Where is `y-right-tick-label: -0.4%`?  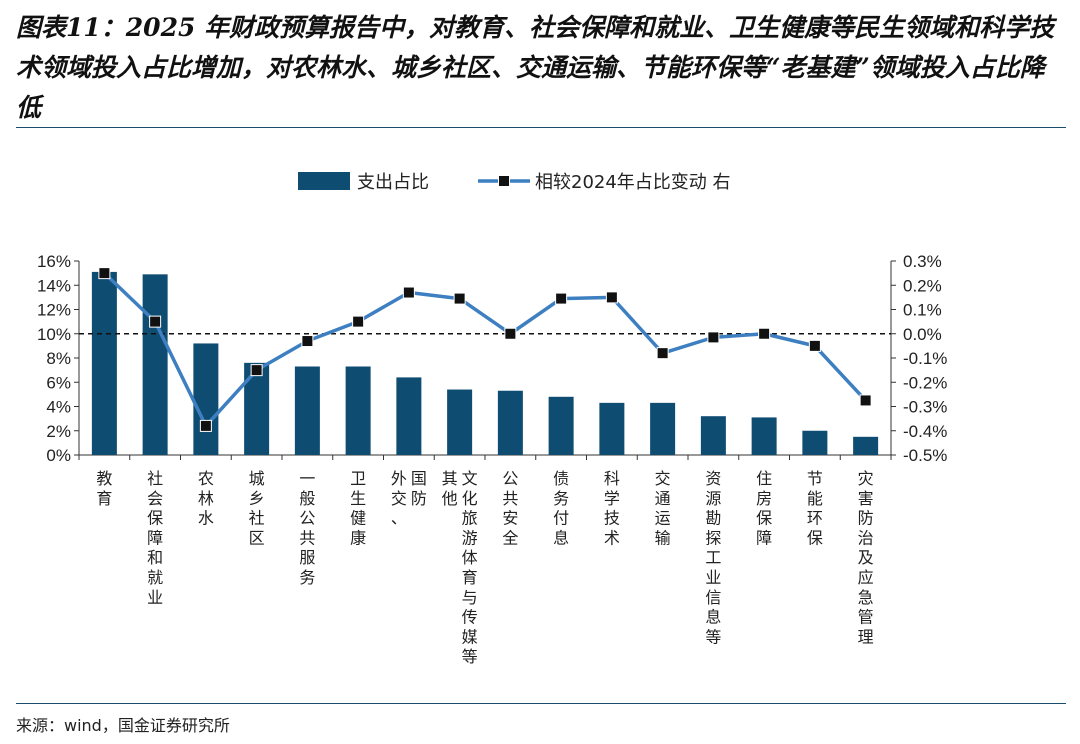 y-right-tick-label: -0.4% is located at coordinates (925, 431).